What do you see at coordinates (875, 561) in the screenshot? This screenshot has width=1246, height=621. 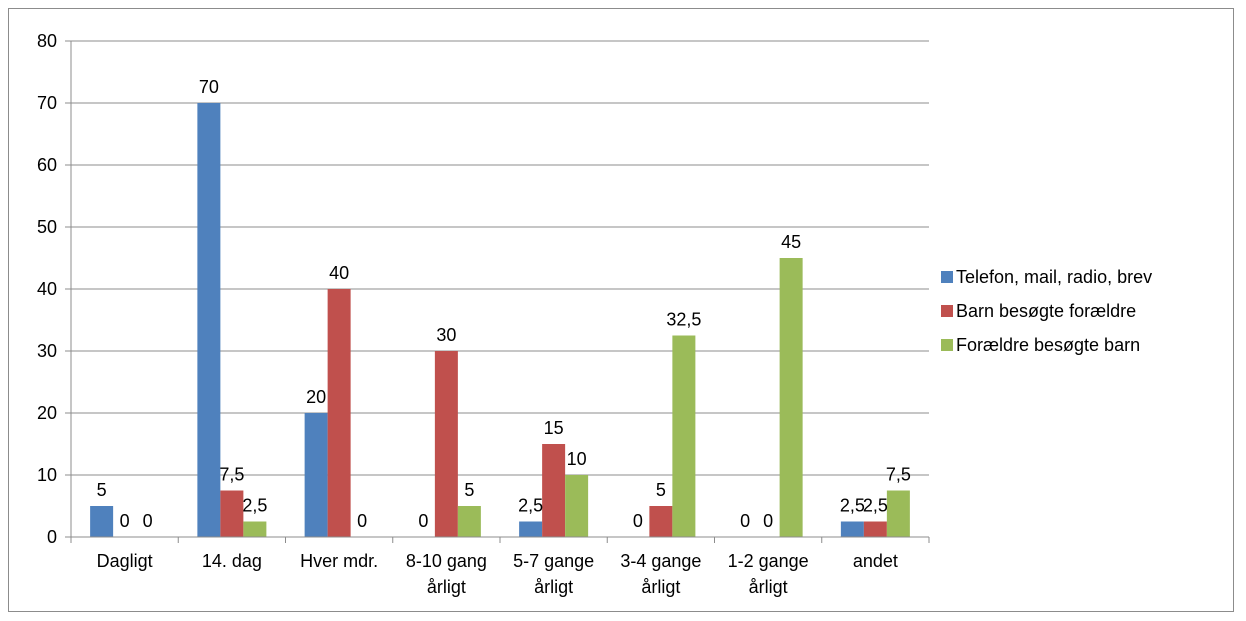 I see `x-tick-label: andet` at bounding box center [875, 561].